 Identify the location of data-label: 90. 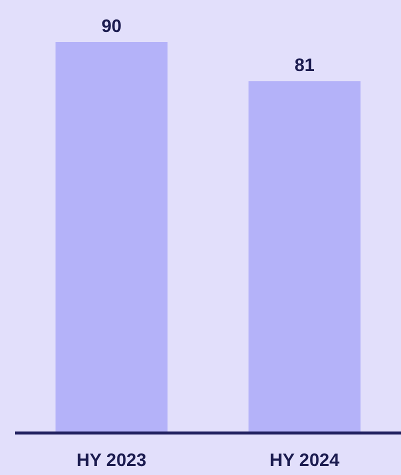
(112, 26).